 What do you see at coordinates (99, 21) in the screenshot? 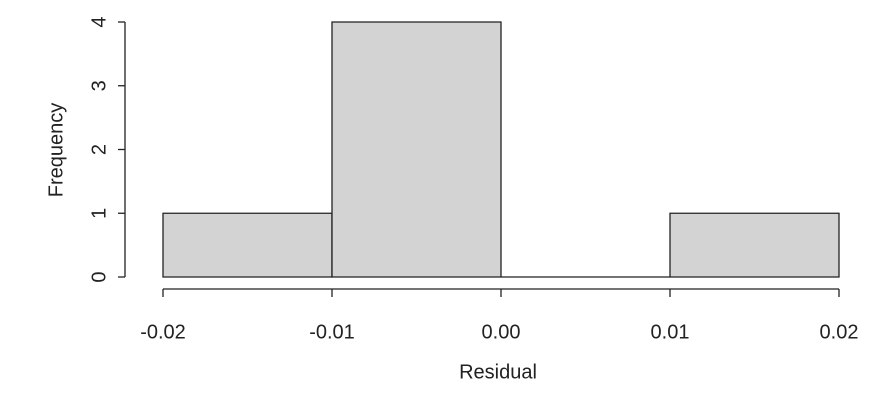
I see `y-tick-label: 4` at bounding box center [99, 21].